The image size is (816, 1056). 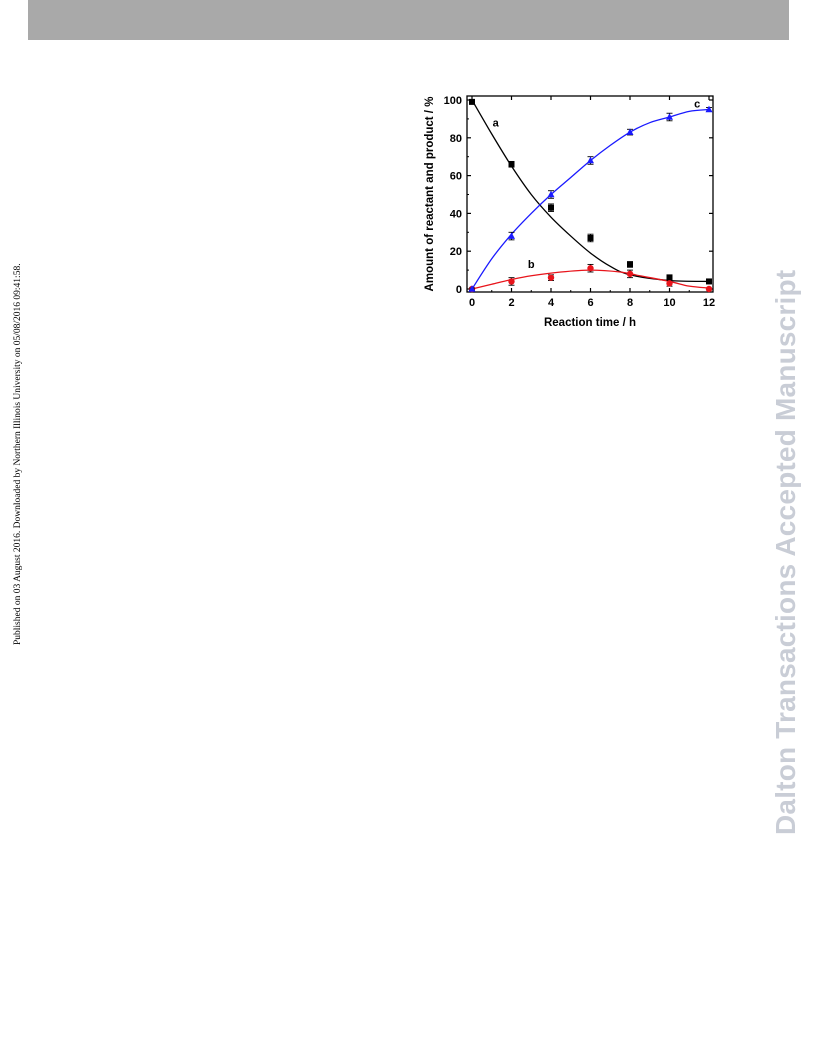 What do you see at coordinates (590, 323) in the screenshot?
I see `x-axis-title: Reaction time / h` at bounding box center [590, 323].